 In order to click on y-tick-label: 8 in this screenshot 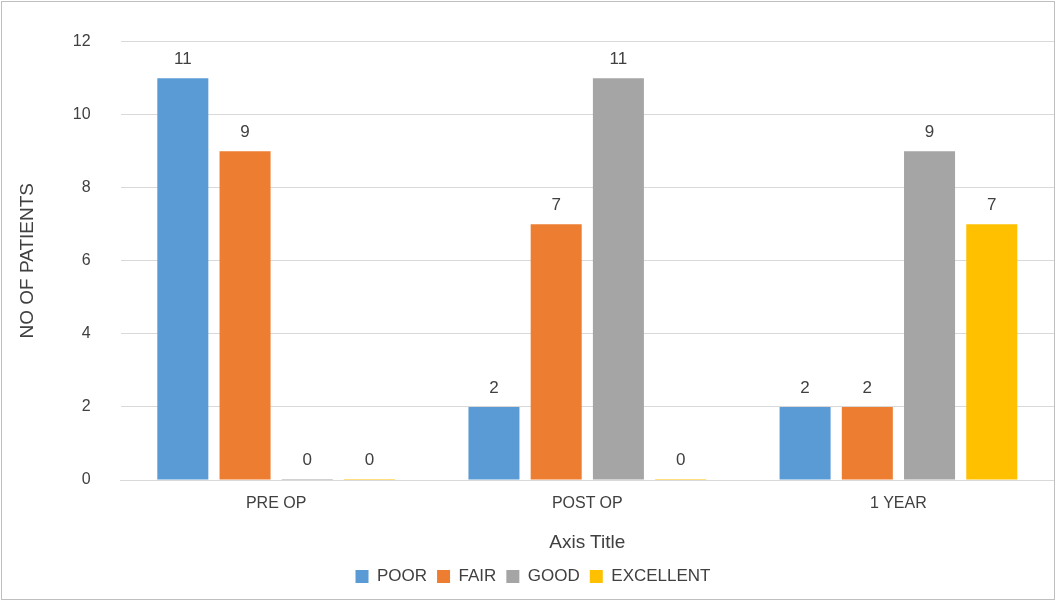, I will do `click(86, 187)`.